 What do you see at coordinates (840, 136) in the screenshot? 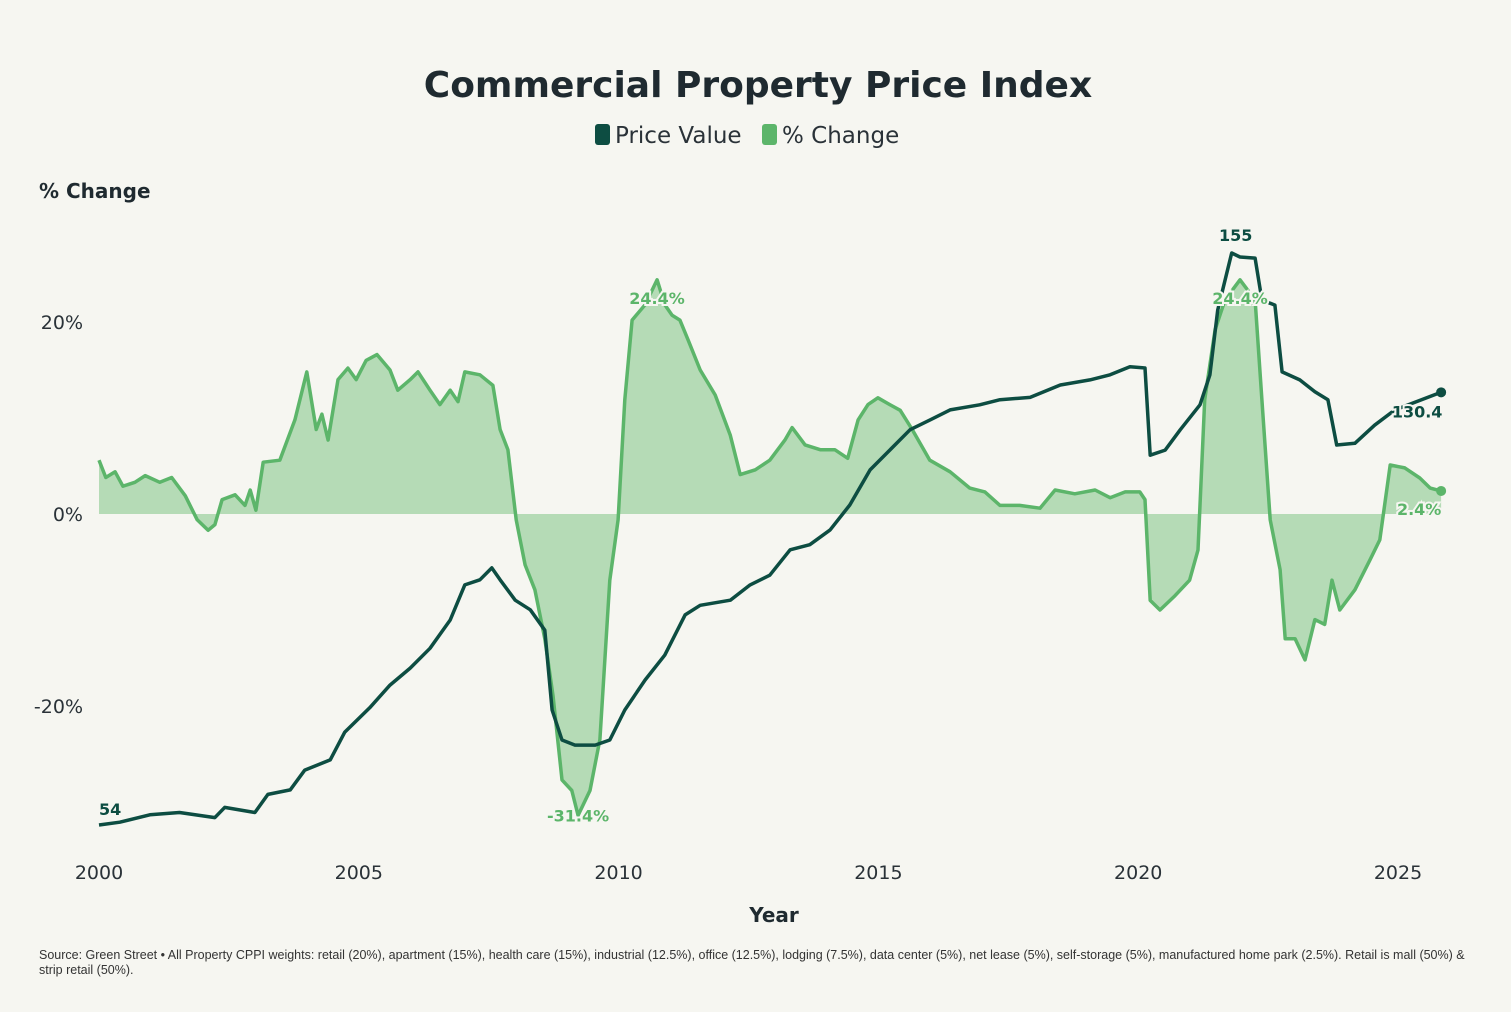
I see `legend-label-change: % Change` at bounding box center [840, 136].